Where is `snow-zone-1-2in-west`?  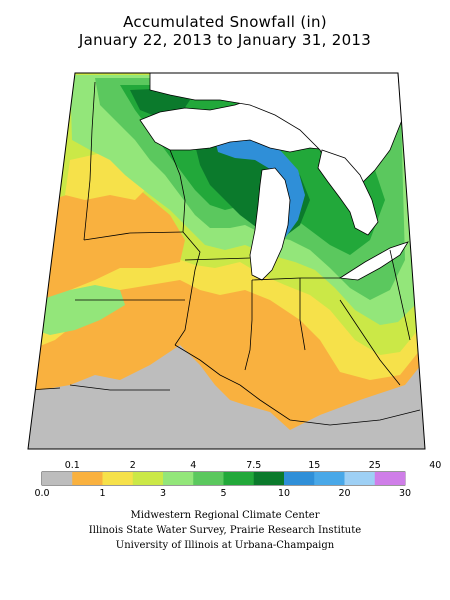 snow-zone-1-2in-west is located at coordinates (106, 242).